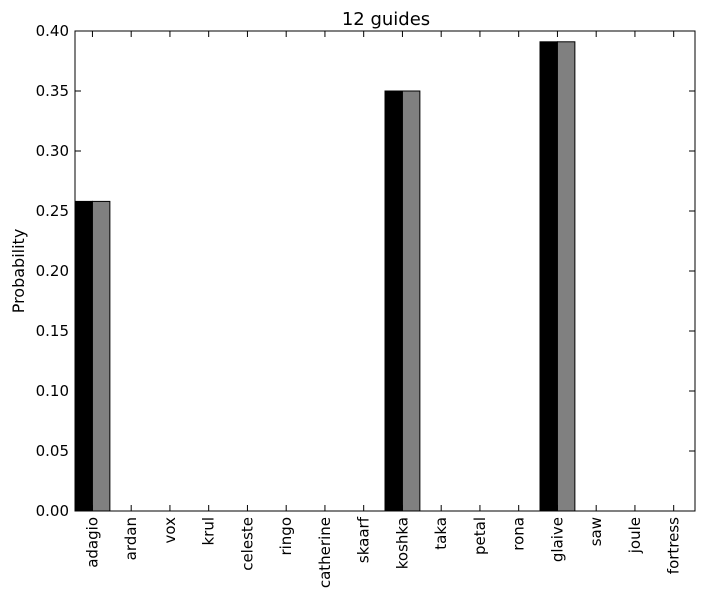  What do you see at coordinates (557, 539) in the screenshot?
I see `x-tick-label-glaive: glaive` at bounding box center [557, 539].